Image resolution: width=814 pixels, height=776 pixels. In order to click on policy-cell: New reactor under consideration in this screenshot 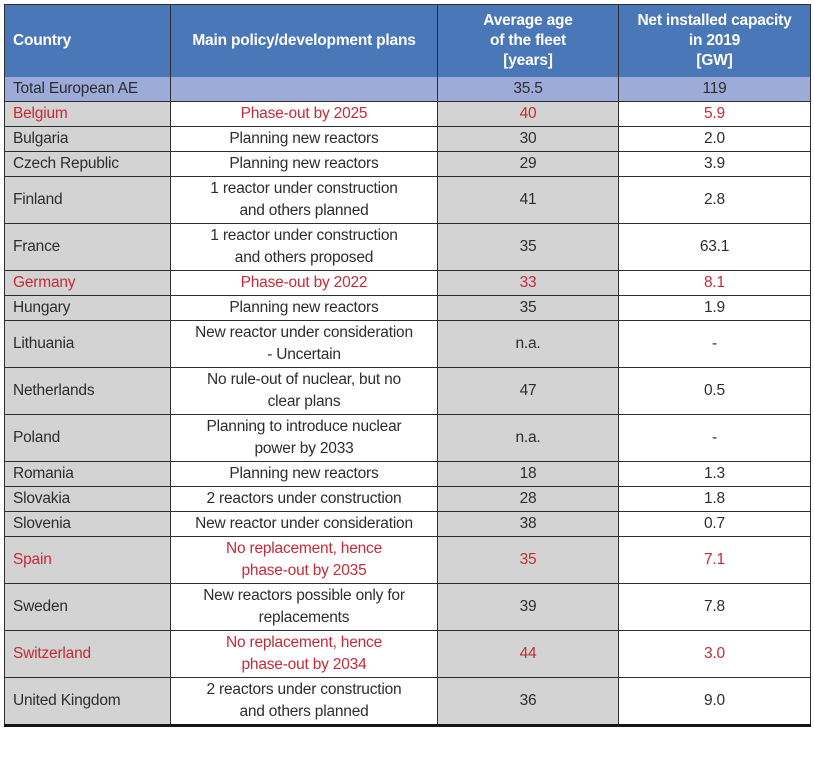, I will do `click(304, 524)`.